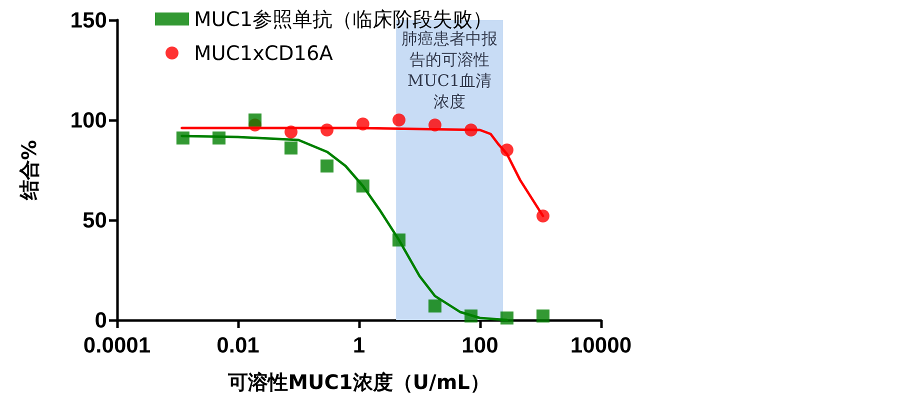 The image size is (902, 405). I want to click on y-tick-label: 0, so click(100, 320).